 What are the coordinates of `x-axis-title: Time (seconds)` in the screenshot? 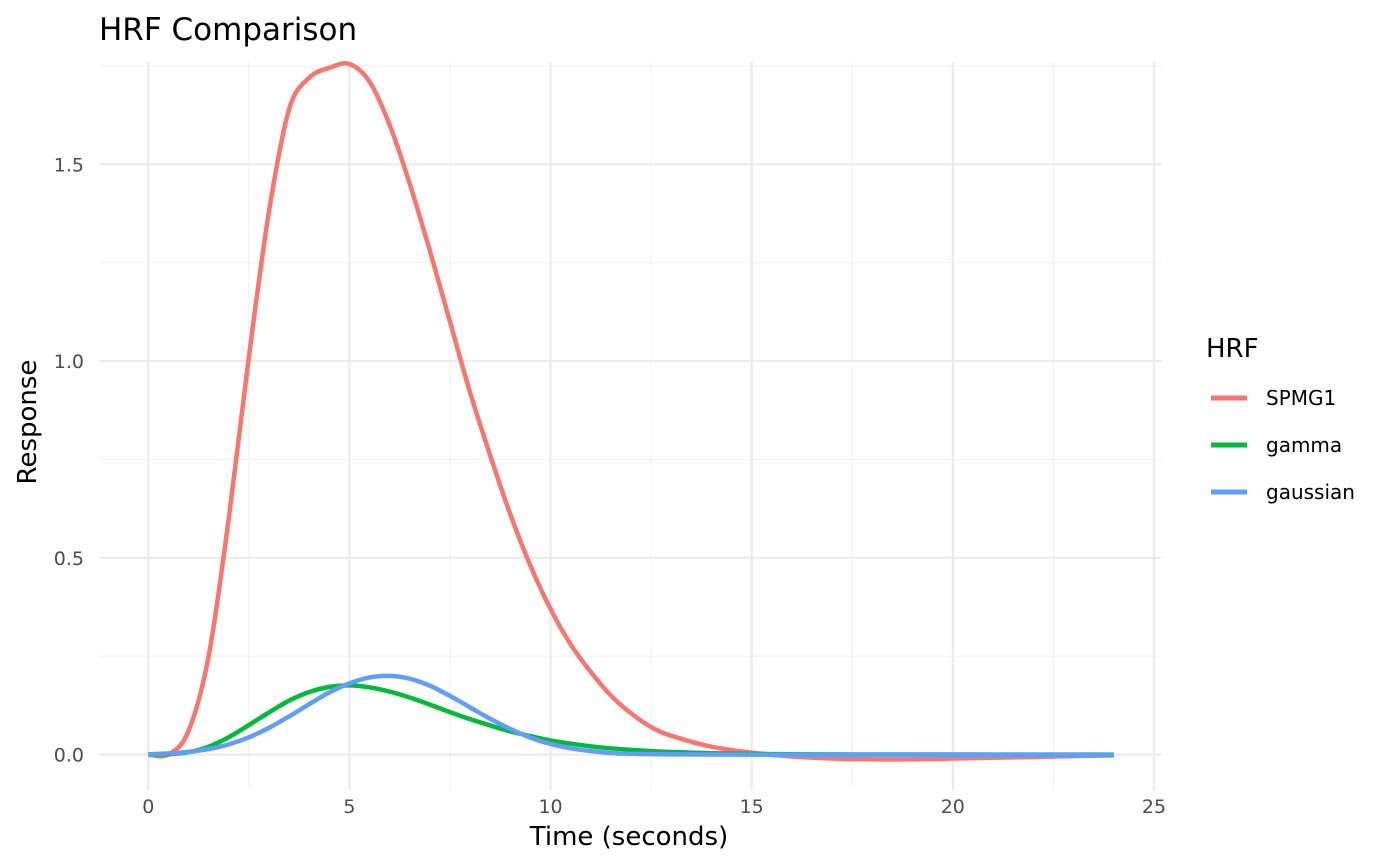 It's located at (628, 837).